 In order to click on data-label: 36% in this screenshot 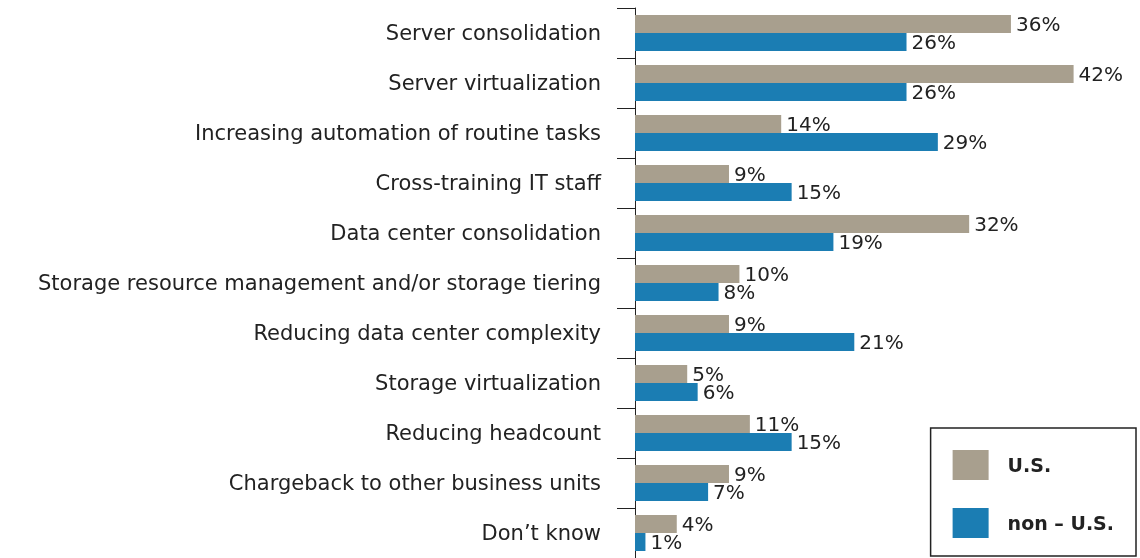, I will do `click(1038, 24)`.